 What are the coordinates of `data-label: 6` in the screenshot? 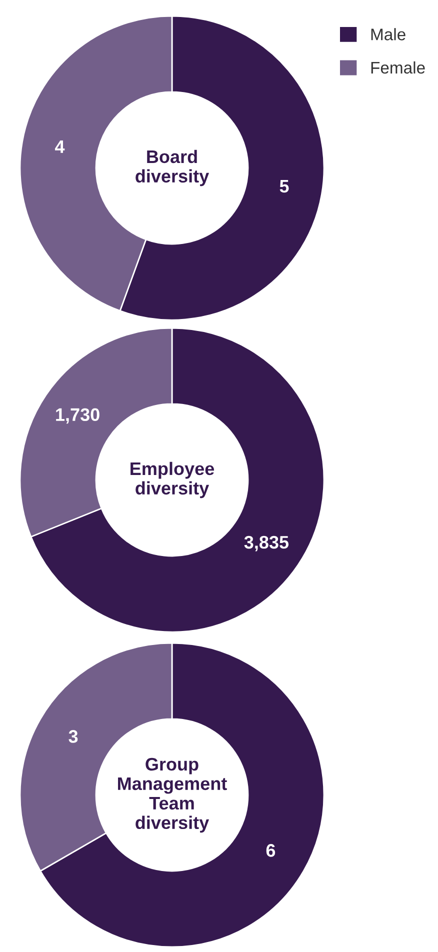 It's located at (271, 850).